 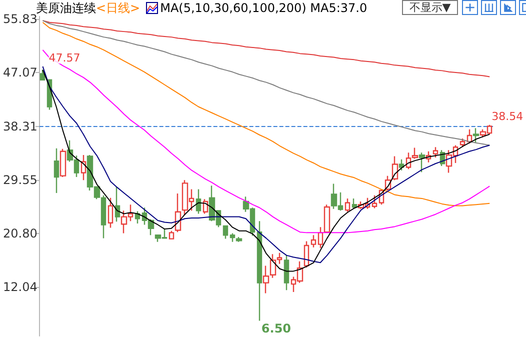 I want to click on annotation: 38.54, so click(x=508, y=116).